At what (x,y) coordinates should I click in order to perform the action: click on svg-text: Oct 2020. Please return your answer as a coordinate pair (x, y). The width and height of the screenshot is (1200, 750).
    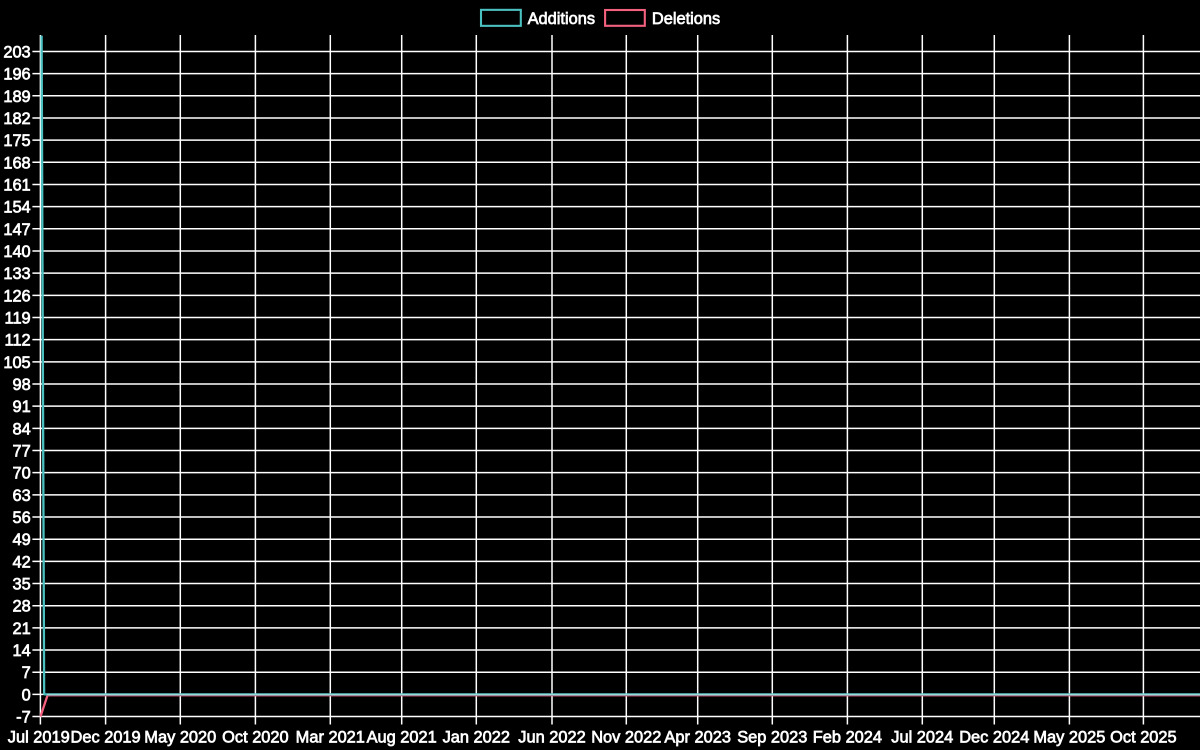
    Looking at the image, I should click on (255, 737).